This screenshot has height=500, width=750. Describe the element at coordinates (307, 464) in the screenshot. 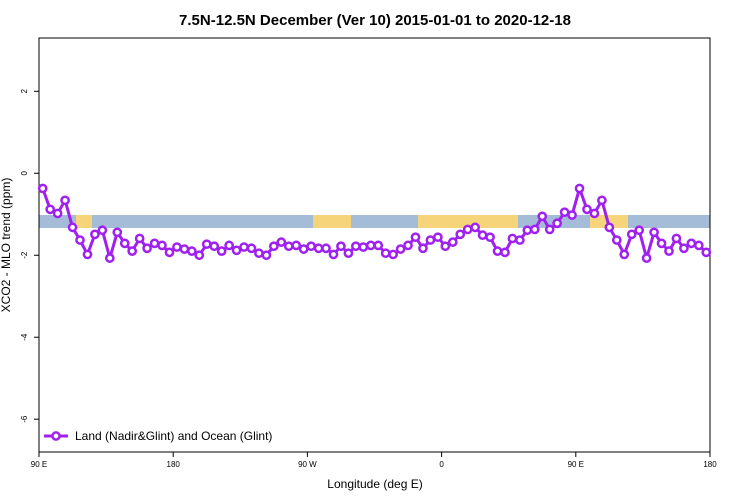

I see `x-tick-label: 90 W` at that location.